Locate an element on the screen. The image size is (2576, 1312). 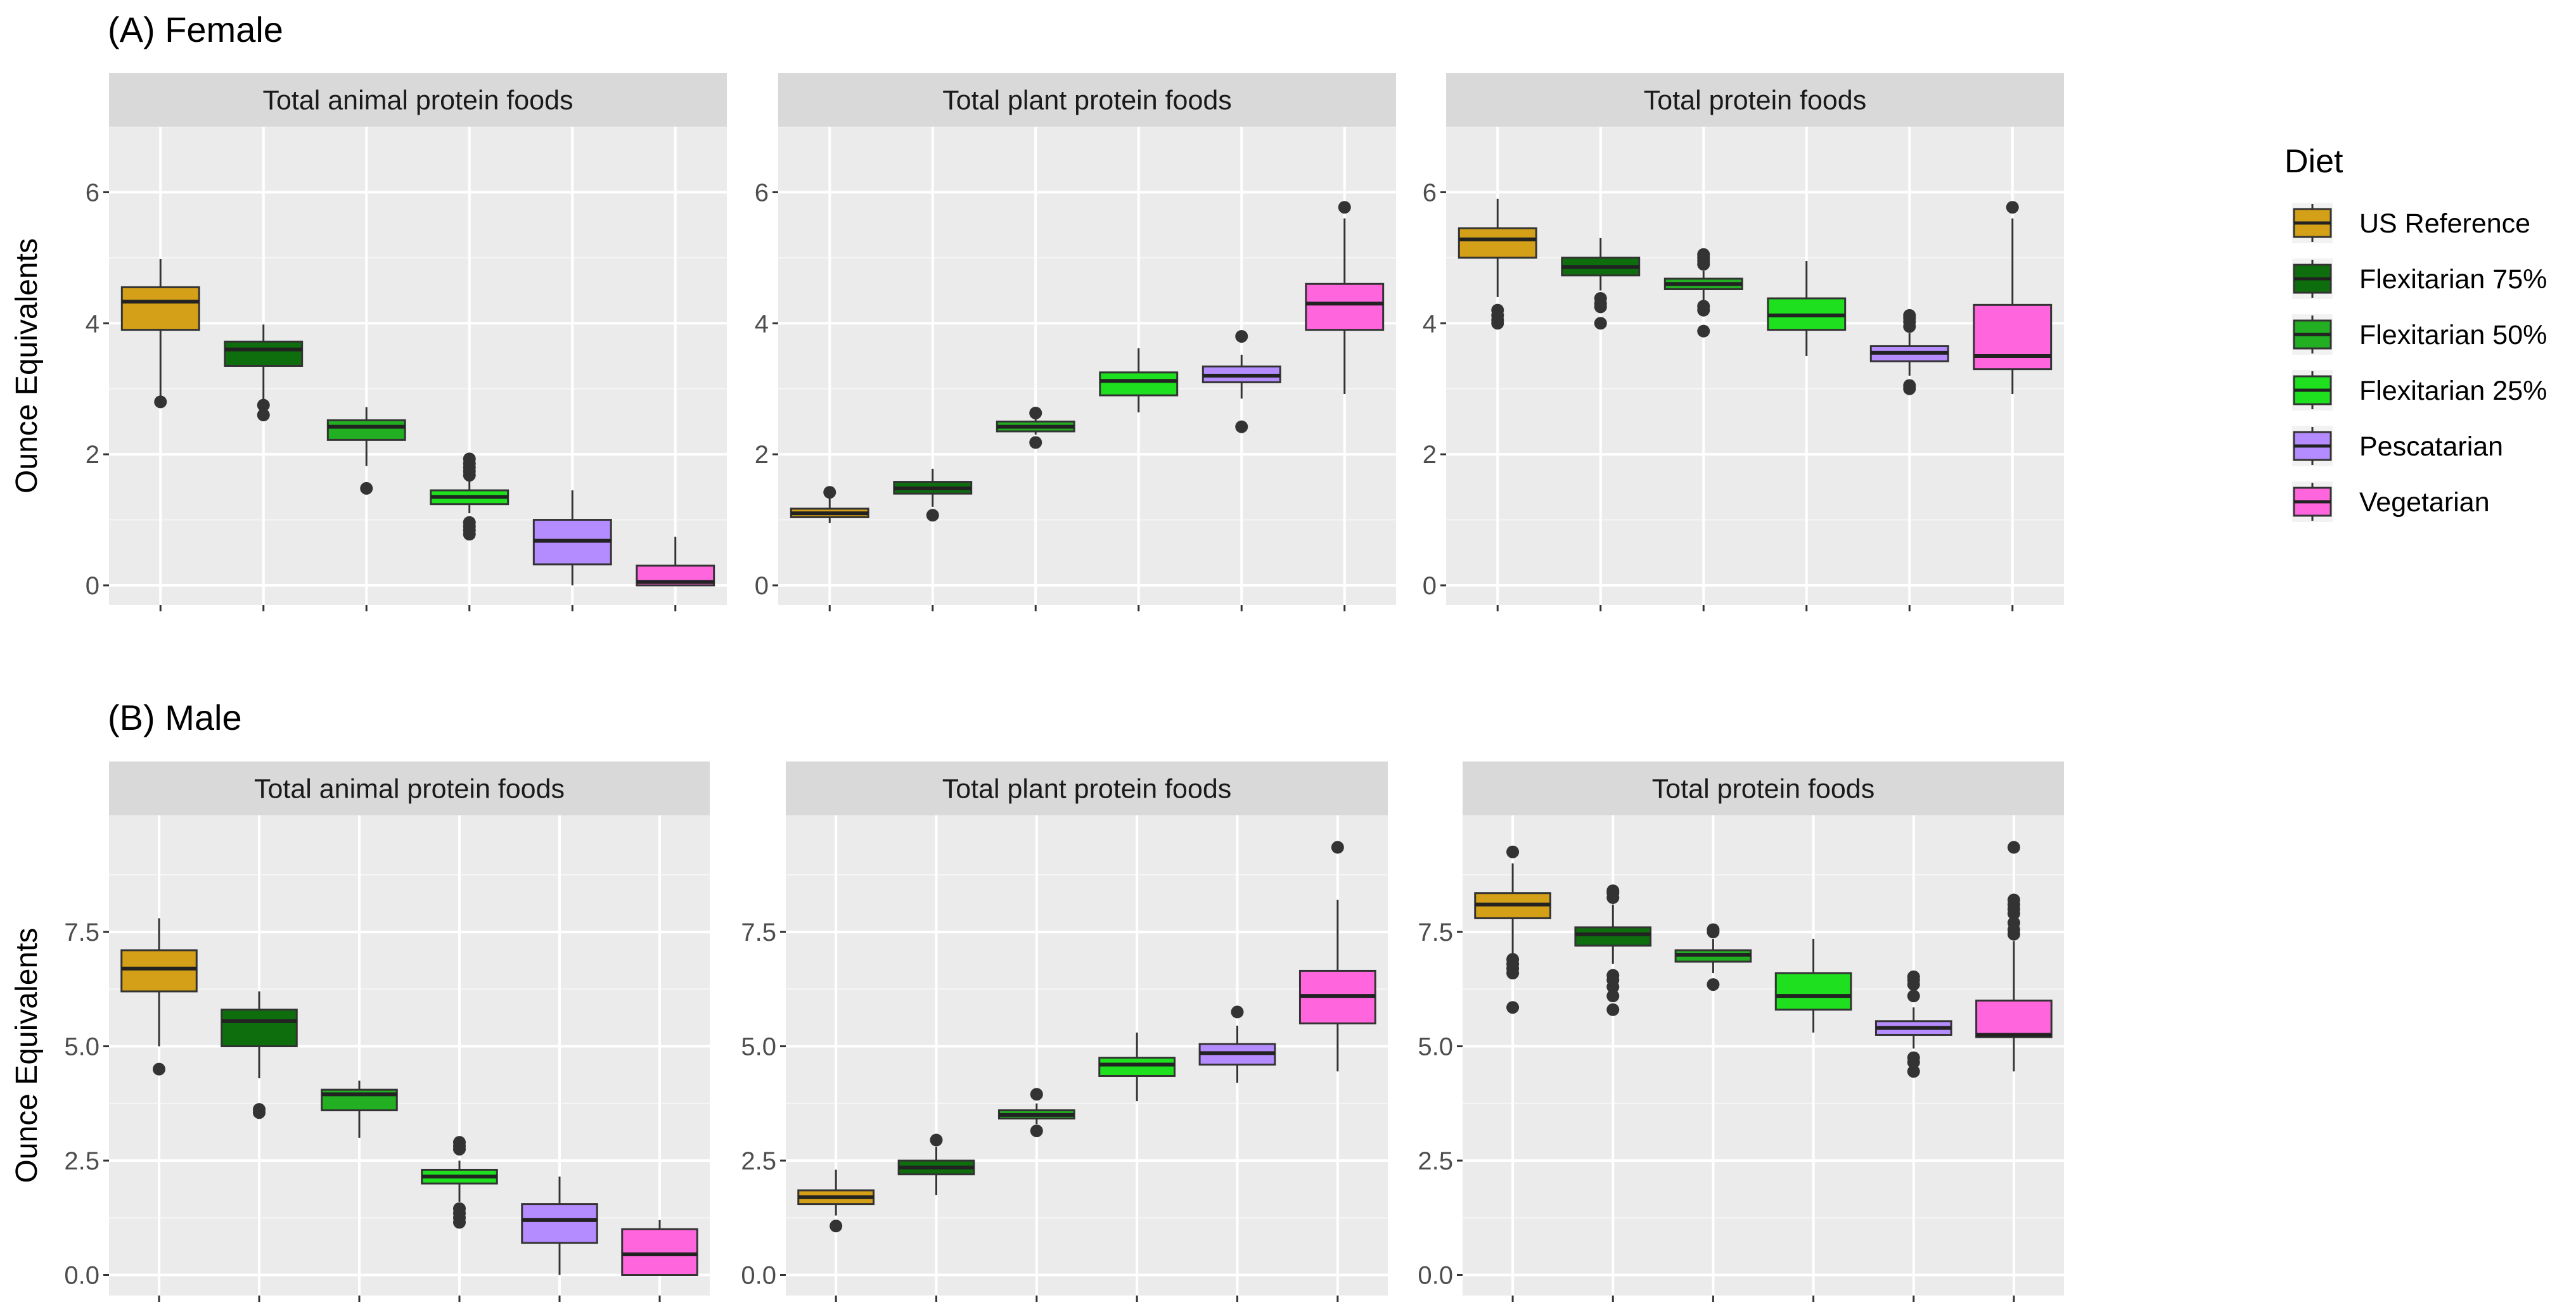
facet-panel-1: 0 2 4 6 Total plant protein foods is located at coordinates (1075, 342).